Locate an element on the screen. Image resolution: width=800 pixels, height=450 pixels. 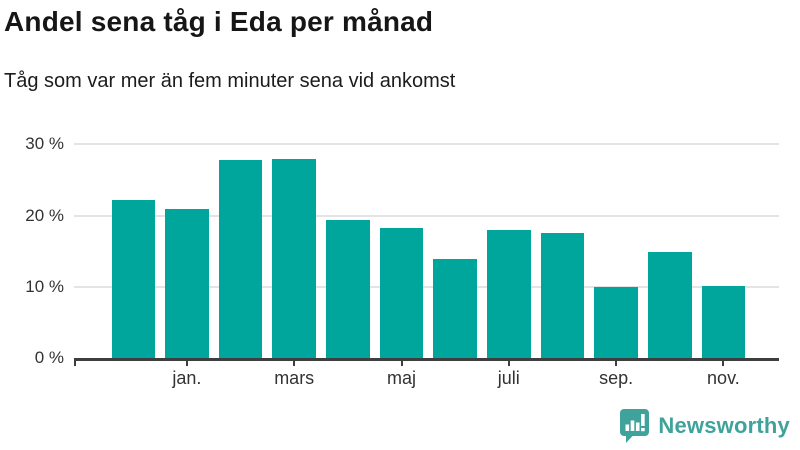
y-axis-tick-label: 30 % is located at coordinates (44, 144).